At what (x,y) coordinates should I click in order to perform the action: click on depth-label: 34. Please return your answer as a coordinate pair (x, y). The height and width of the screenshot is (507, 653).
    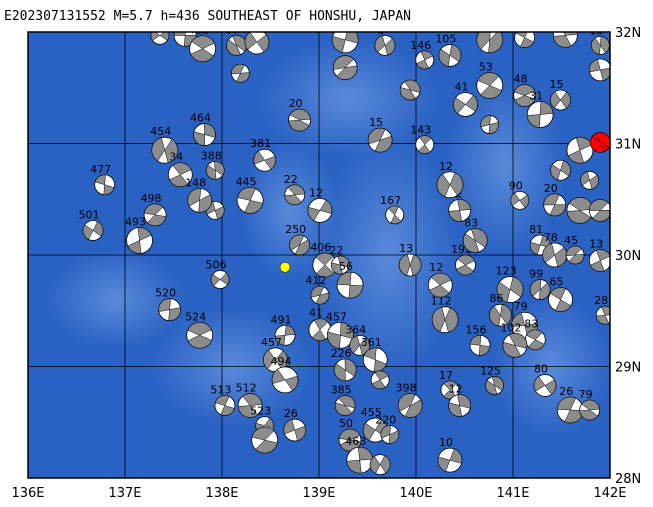
    Looking at the image, I should click on (176, 157).